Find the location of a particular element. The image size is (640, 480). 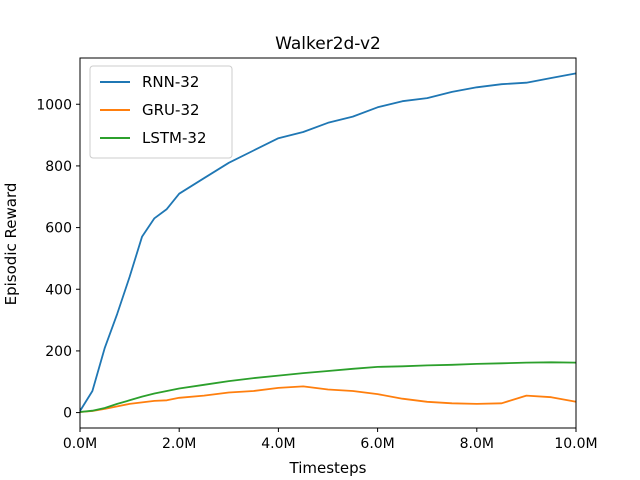

y-axis-label: Episodic Reward is located at coordinates (11, 244).